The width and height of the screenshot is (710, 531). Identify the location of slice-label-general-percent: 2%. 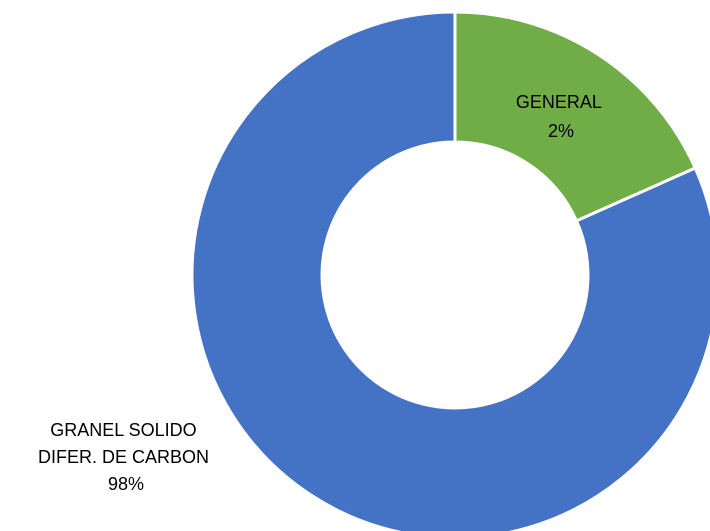
(561, 131).